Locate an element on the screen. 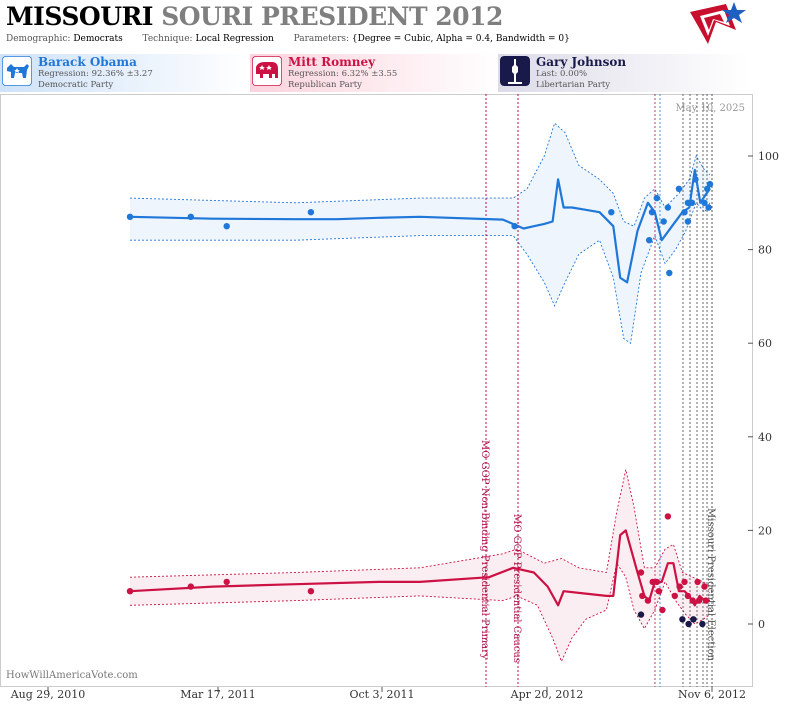  candidate-party: Libertarian Party is located at coordinates (573, 85).